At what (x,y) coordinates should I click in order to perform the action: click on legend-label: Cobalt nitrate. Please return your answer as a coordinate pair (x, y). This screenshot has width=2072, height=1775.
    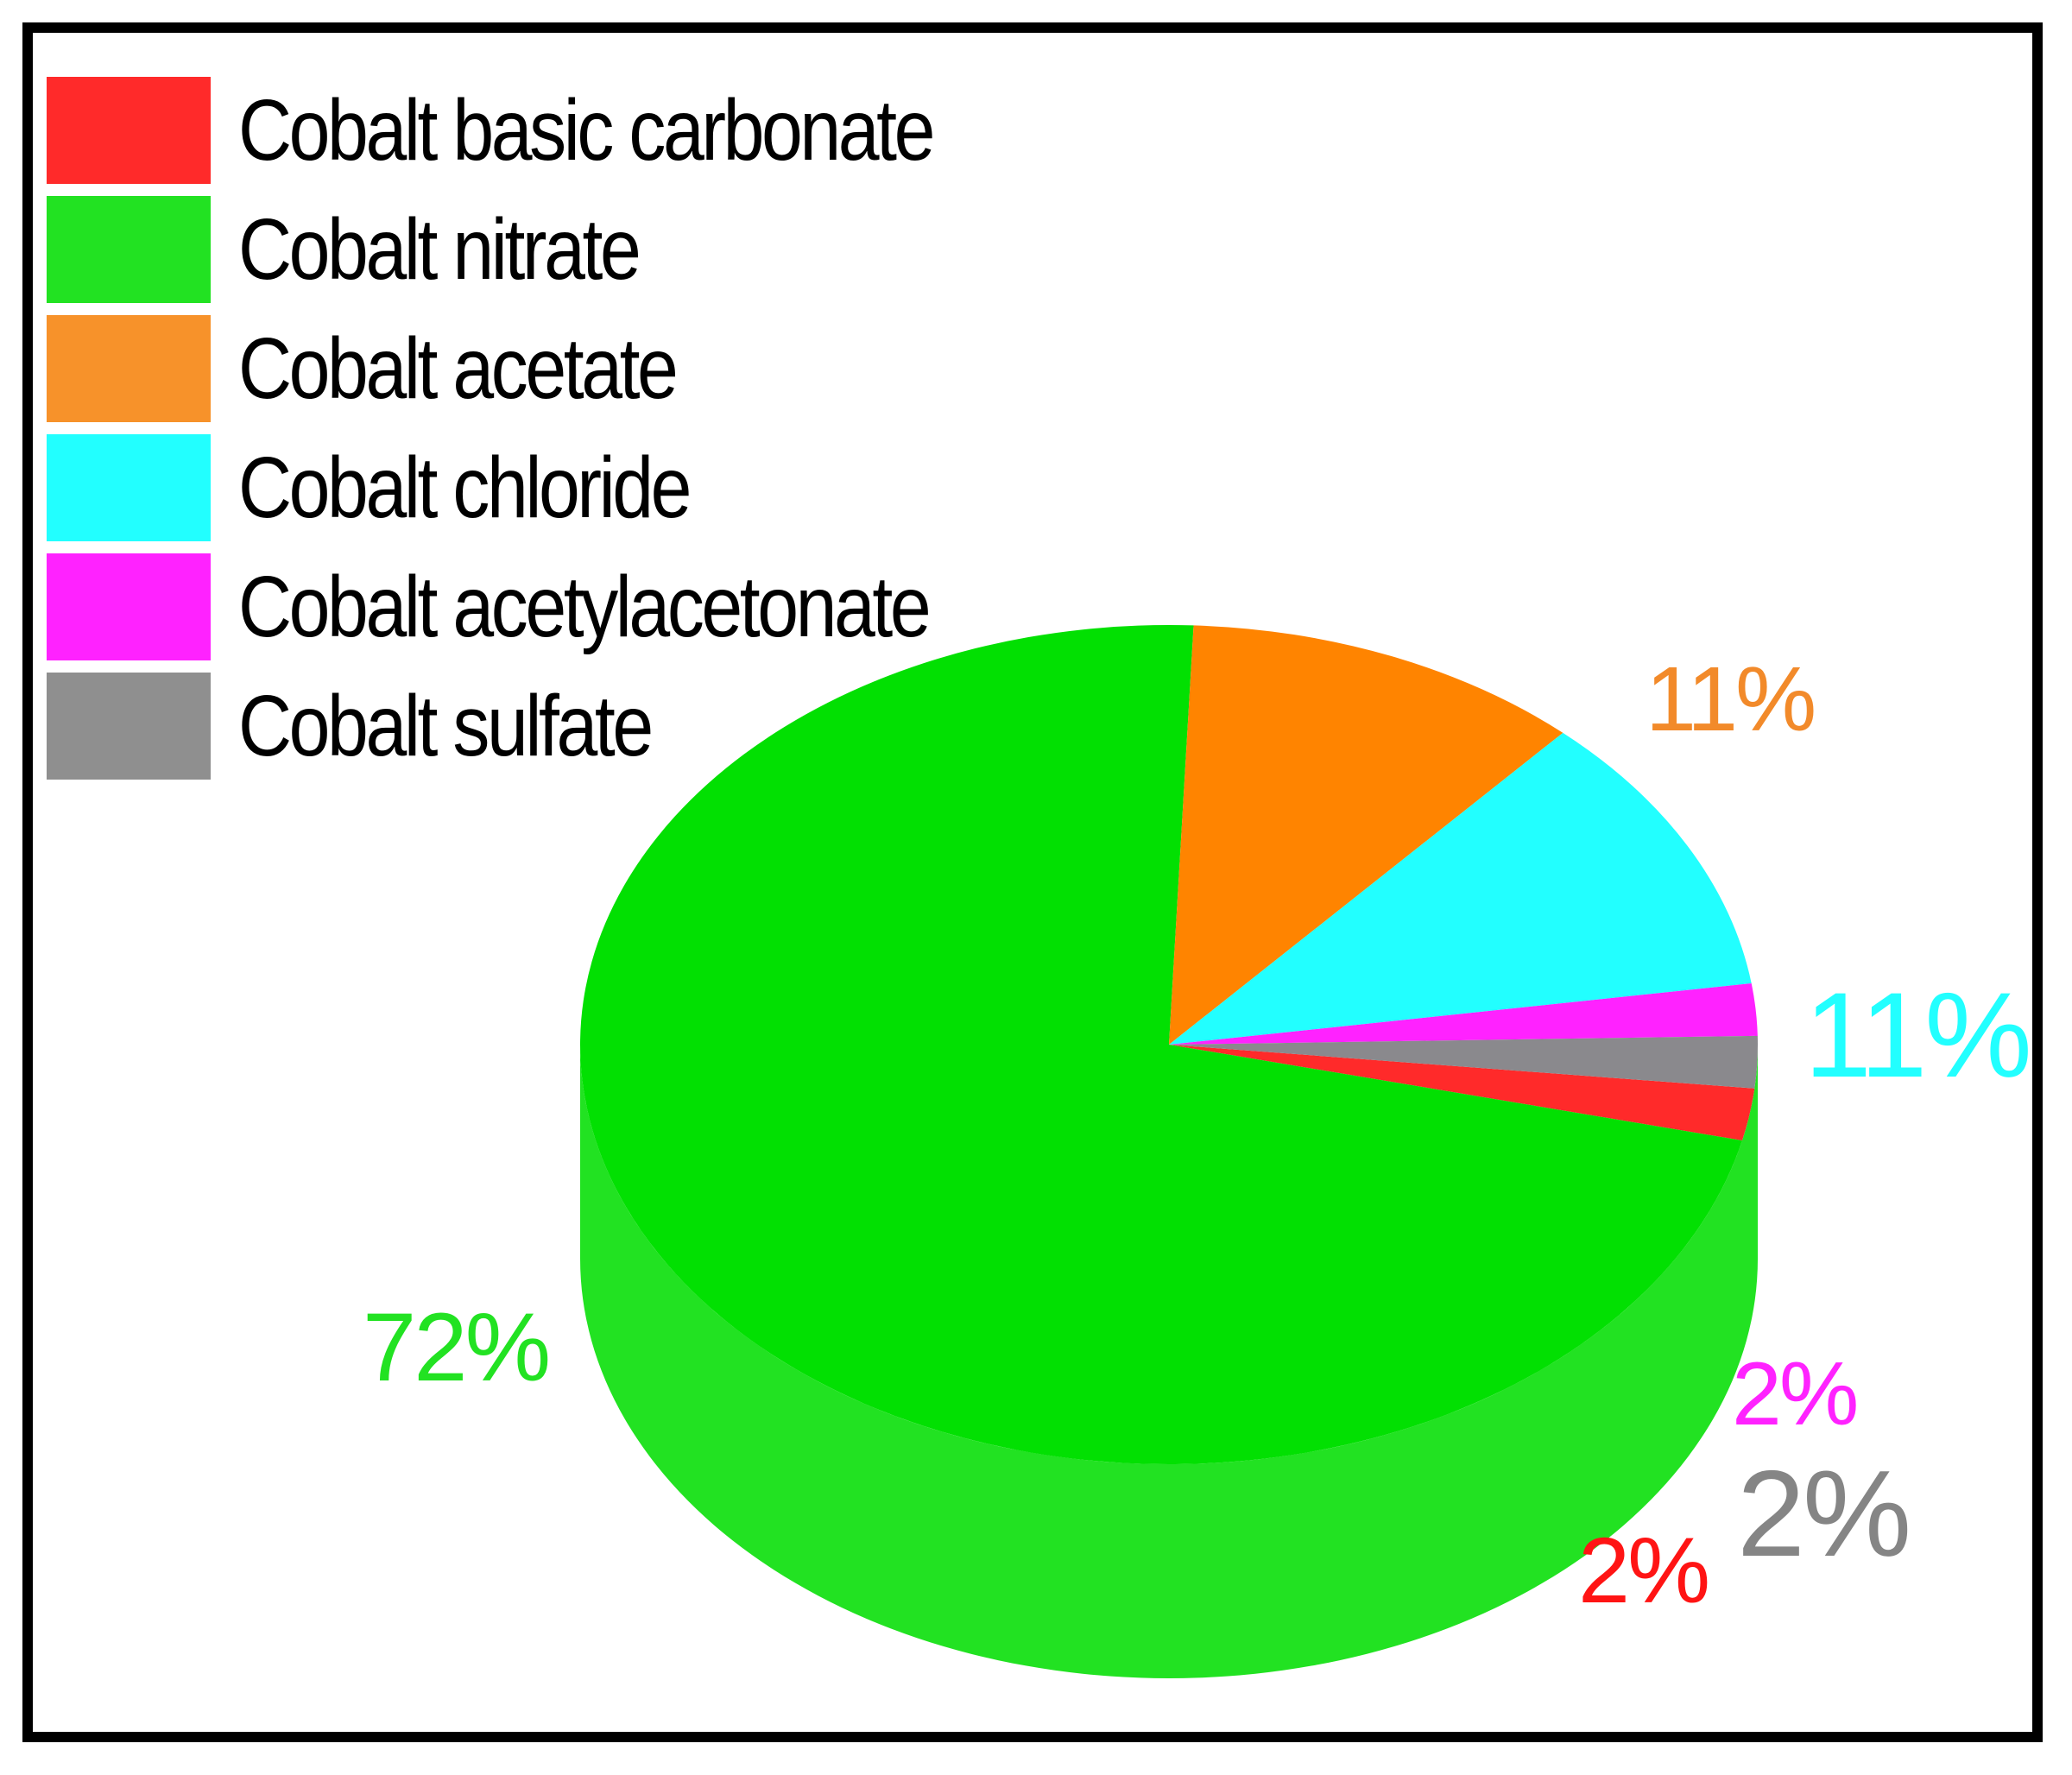
    Looking at the image, I should click on (439, 249).